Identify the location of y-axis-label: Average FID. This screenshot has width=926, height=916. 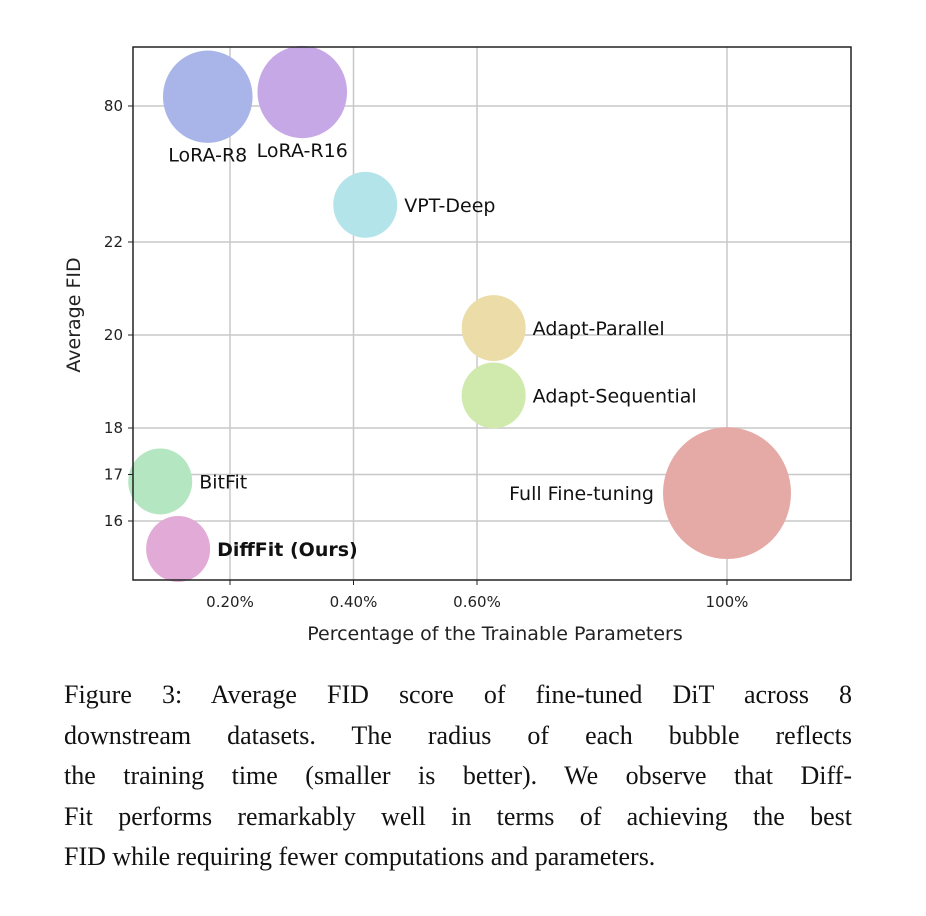
(74, 314).